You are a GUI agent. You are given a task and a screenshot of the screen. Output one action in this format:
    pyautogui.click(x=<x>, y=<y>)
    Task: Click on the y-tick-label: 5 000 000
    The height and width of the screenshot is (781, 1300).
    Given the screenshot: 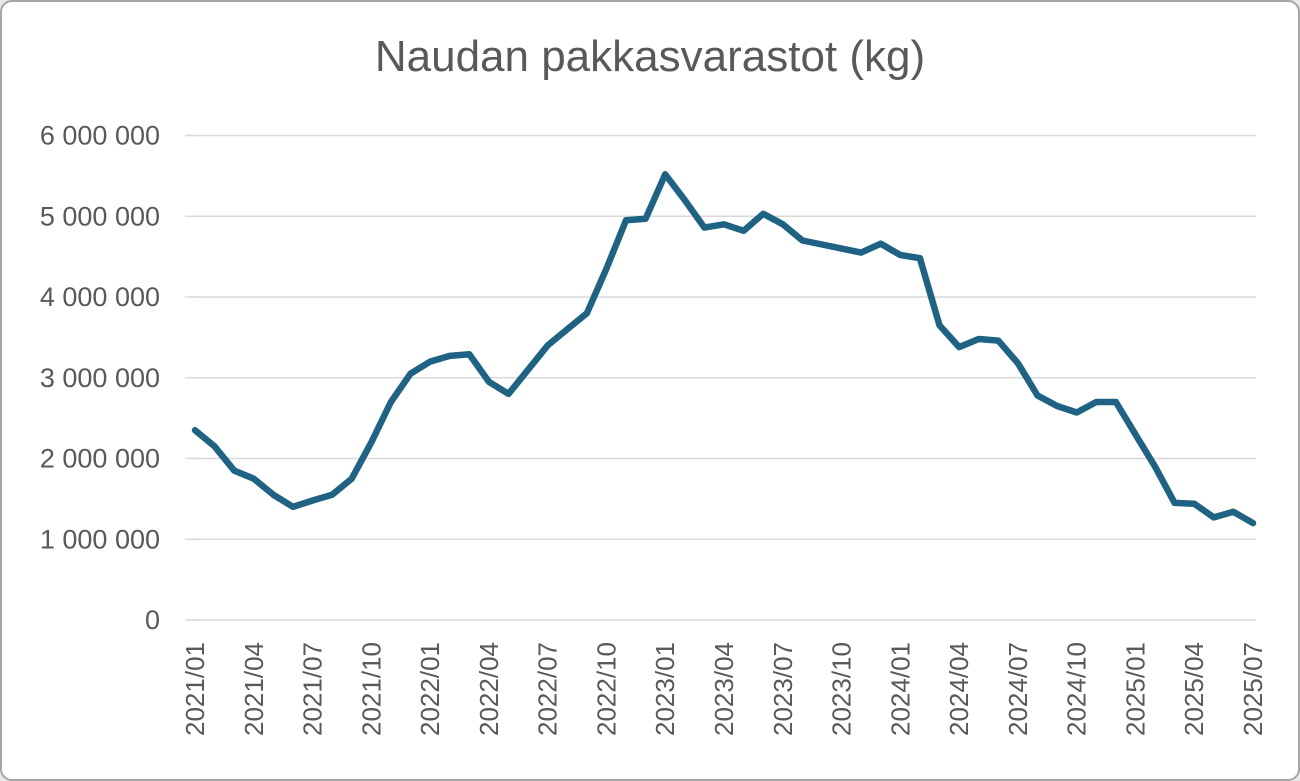 What is the action you would take?
    pyautogui.click(x=100, y=216)
    